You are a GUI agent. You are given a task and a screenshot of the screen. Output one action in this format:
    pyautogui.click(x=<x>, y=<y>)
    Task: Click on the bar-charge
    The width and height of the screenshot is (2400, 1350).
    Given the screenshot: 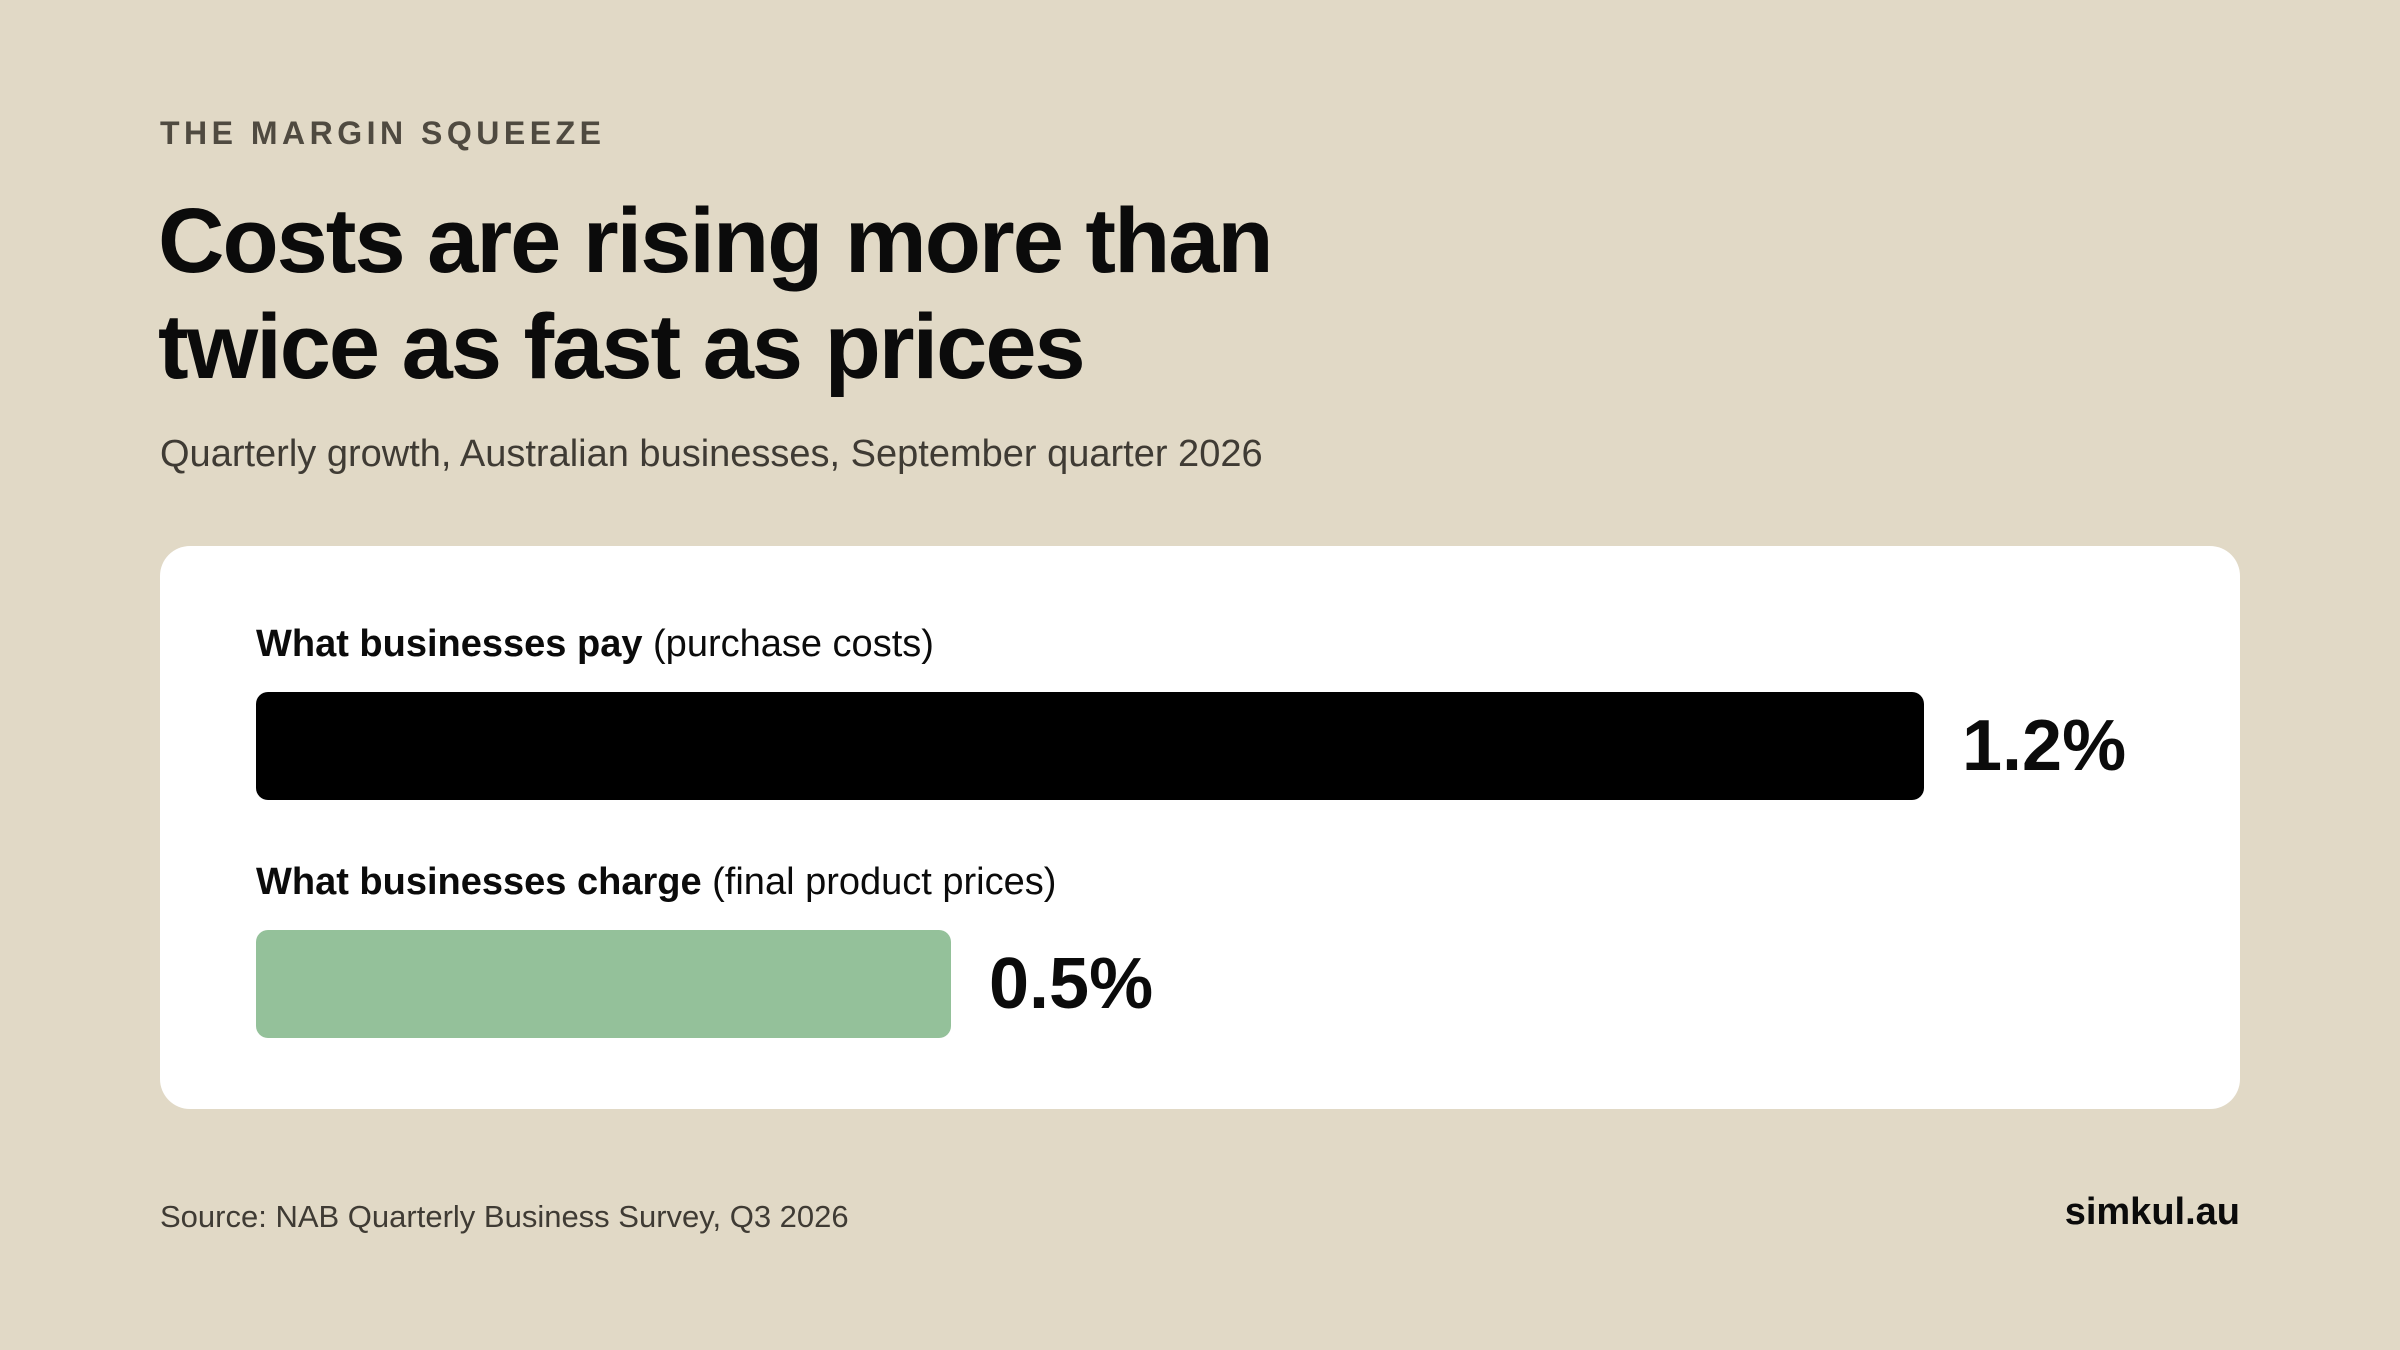 What is the action you would take?
    pyautogui.click(x=603, y=984)
    